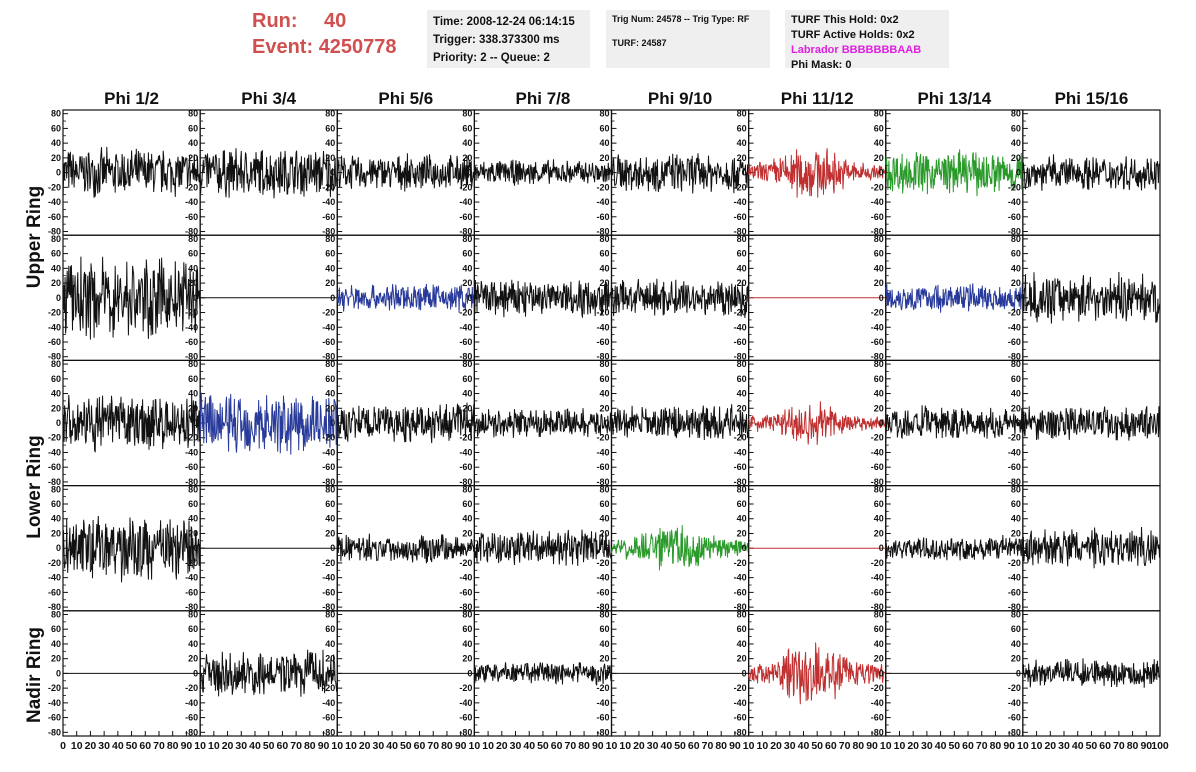  What do you see at coordinates (1092, 98) in the screenshot?
I see `phi-label-8: Phi 15/16` at bounding box center [1092, 98].